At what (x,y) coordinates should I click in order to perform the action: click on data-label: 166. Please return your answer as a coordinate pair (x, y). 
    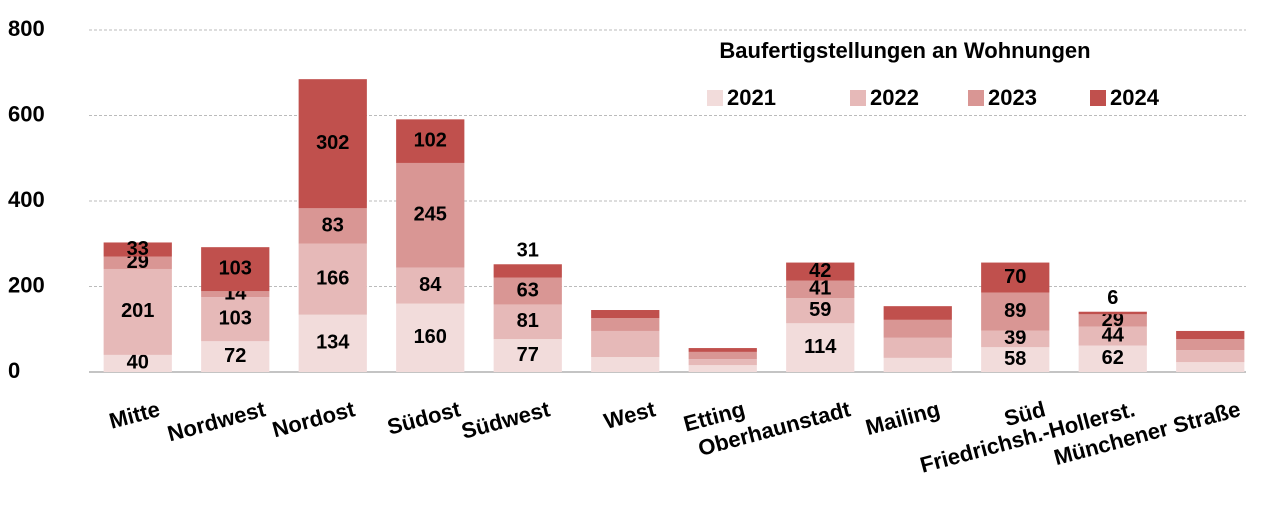
    Looking at the image, I should click on (332, 279).